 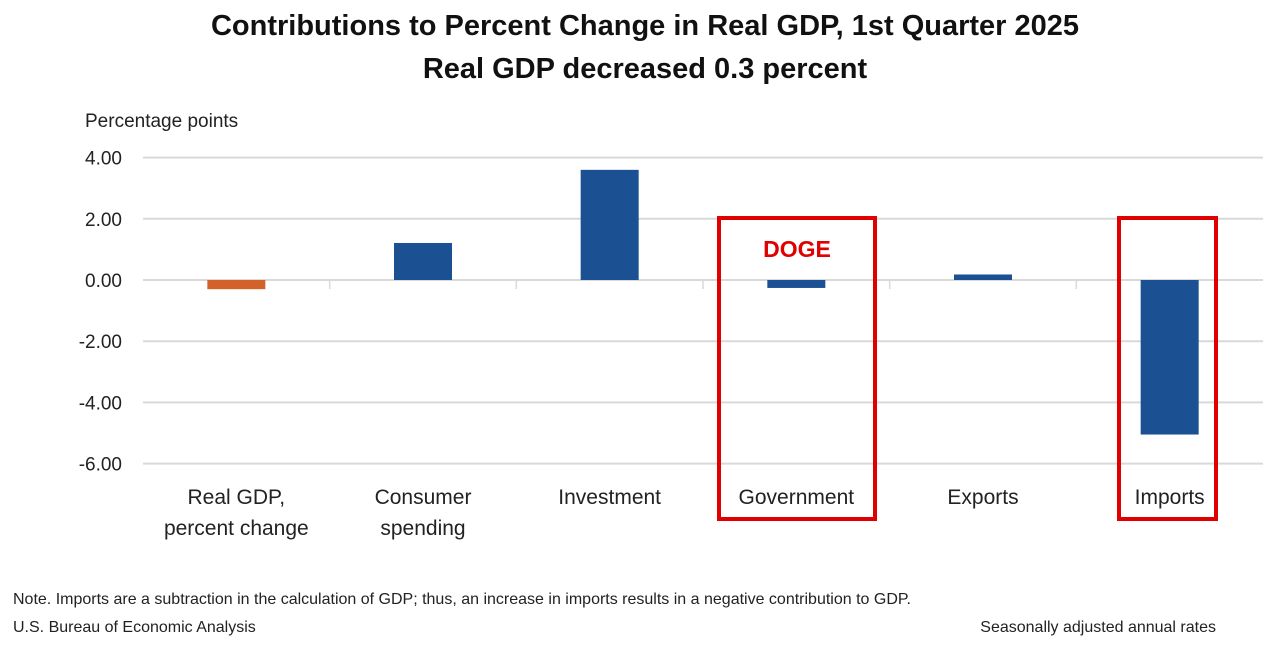 What do you see at coordinates (162, 121) in the screenshot?
I see `y-axis-label: Percentage points` at bounding box center [162, 121].